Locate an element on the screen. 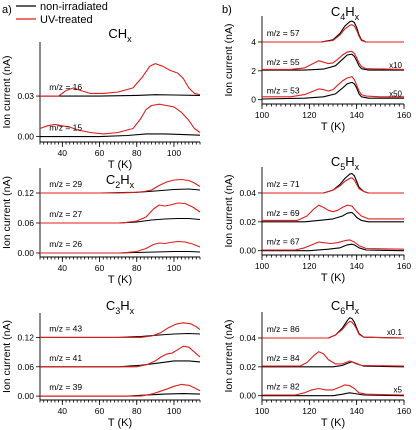 Image resolution: width=416 pixels, height=430 pixels. panel-label-a: a) is located at coordinates (7, 10).